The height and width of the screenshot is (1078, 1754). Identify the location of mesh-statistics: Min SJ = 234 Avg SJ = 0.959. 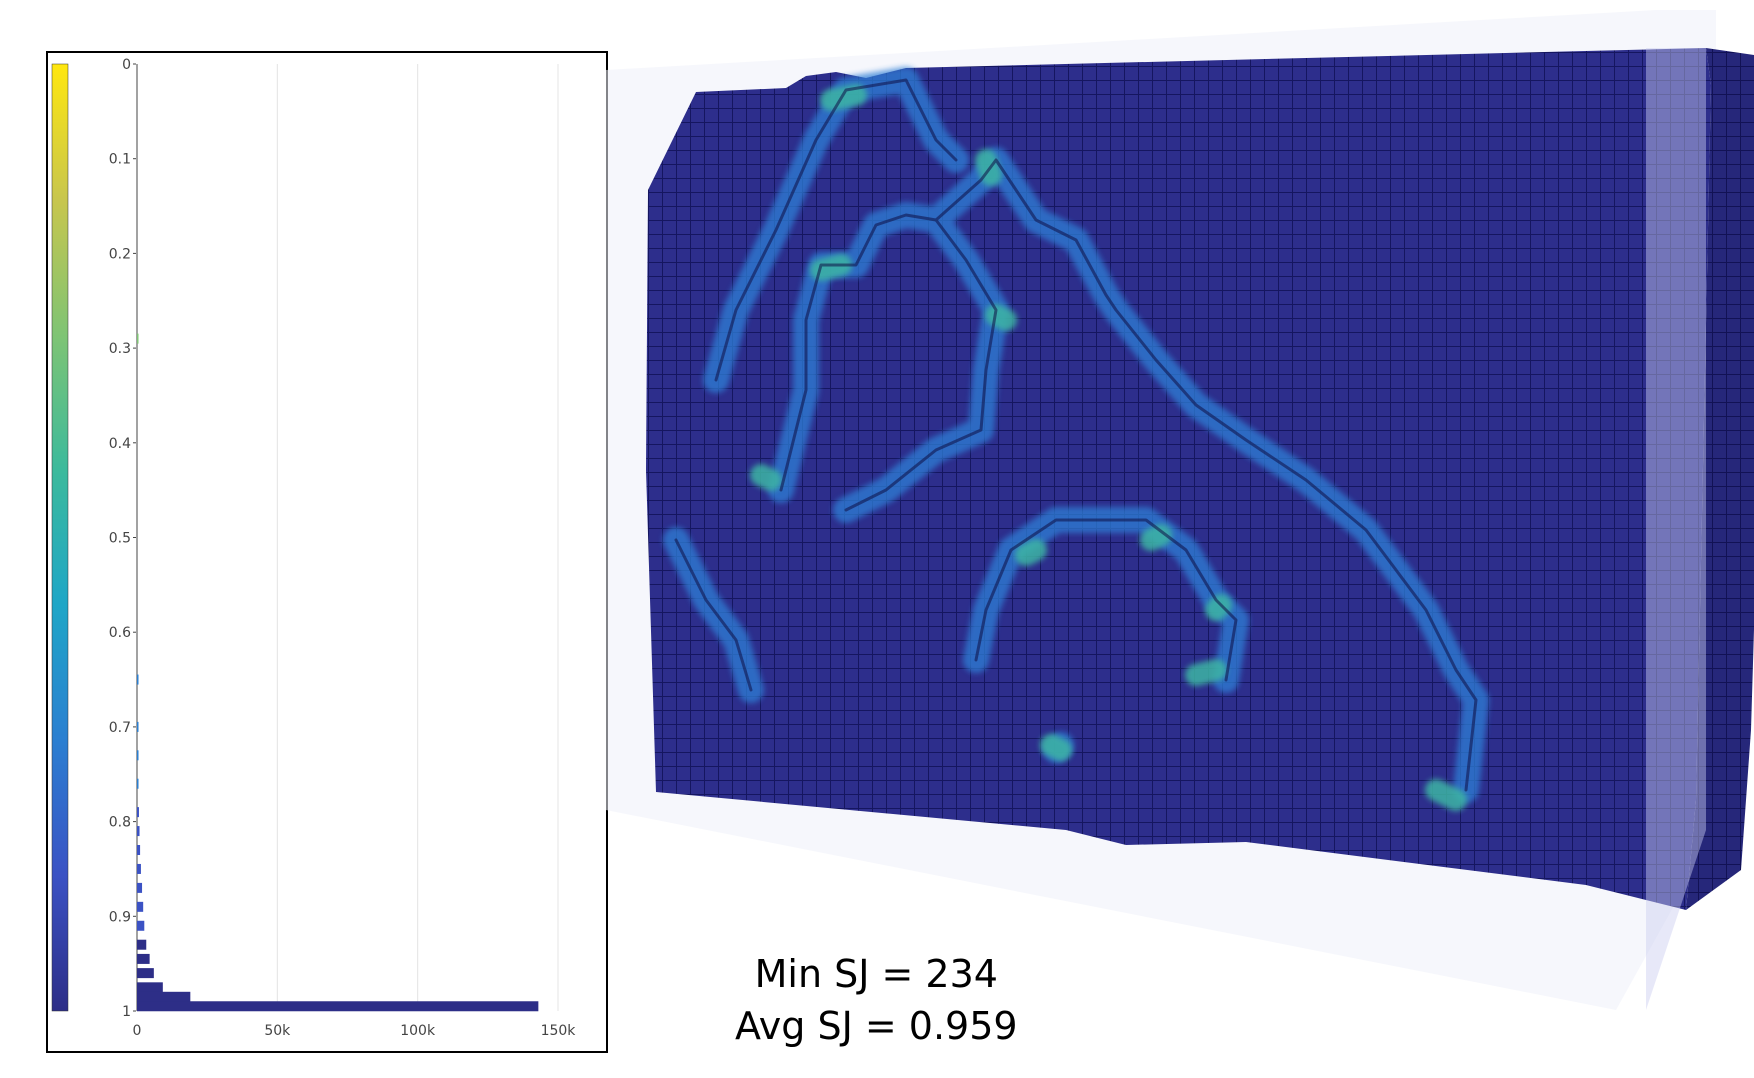
(876, 1000).